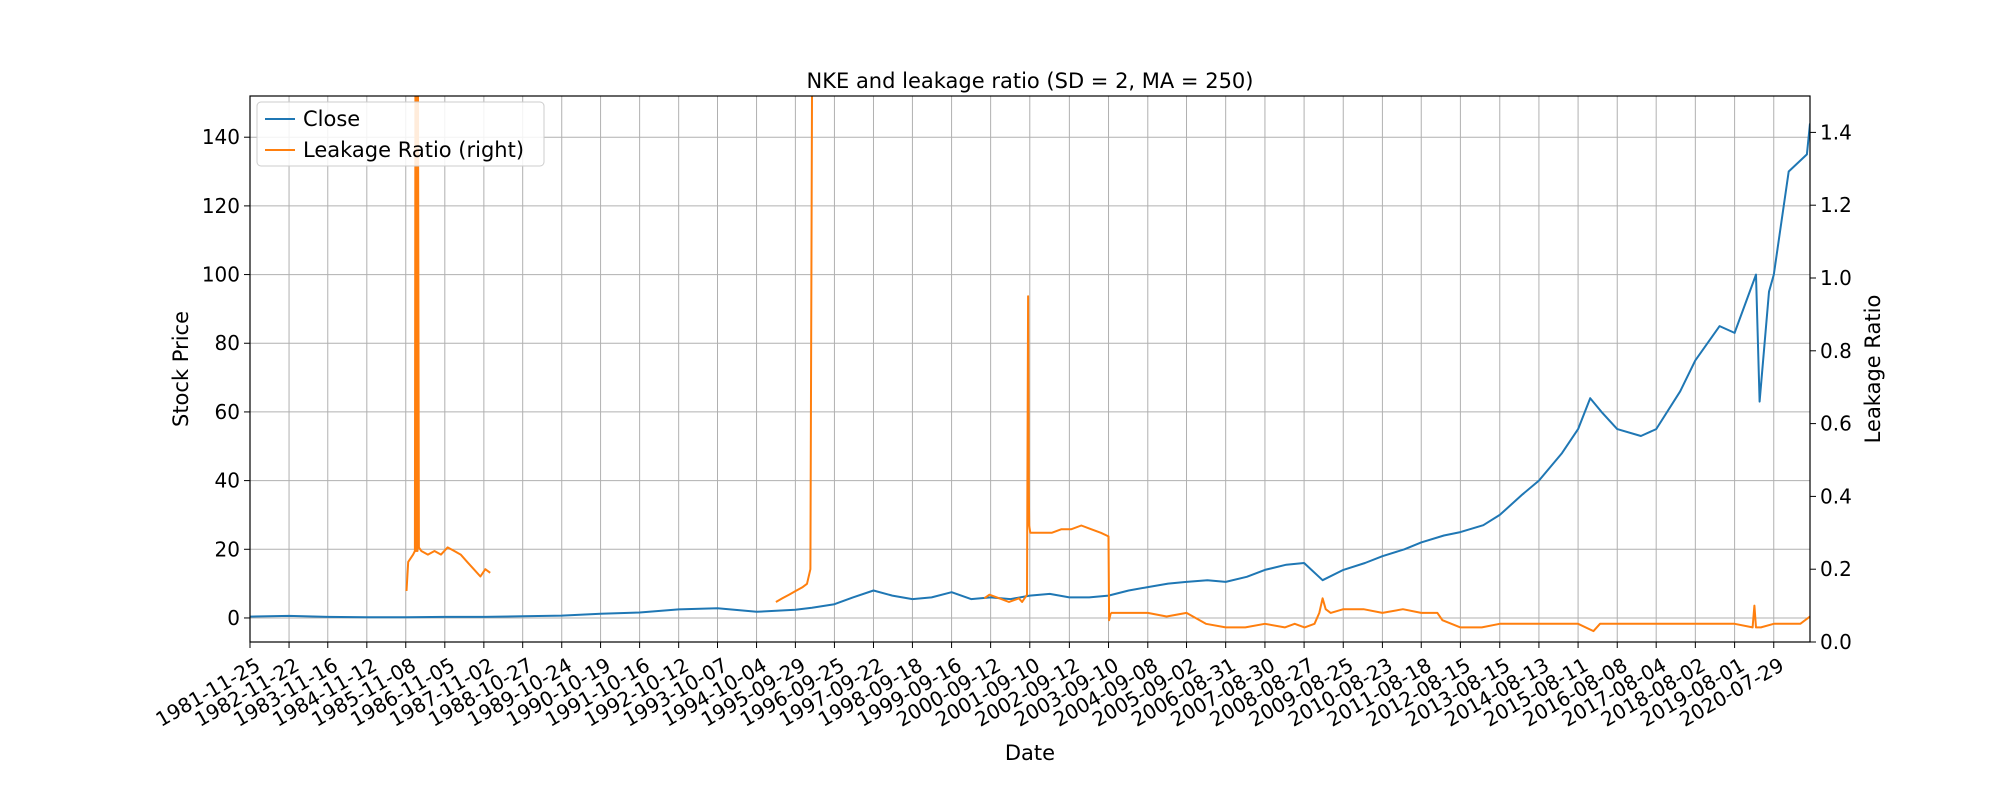 This screenshot has width=2000, height=800. I want to click on y2-tick-label: 1.0, so click(1836, 278).